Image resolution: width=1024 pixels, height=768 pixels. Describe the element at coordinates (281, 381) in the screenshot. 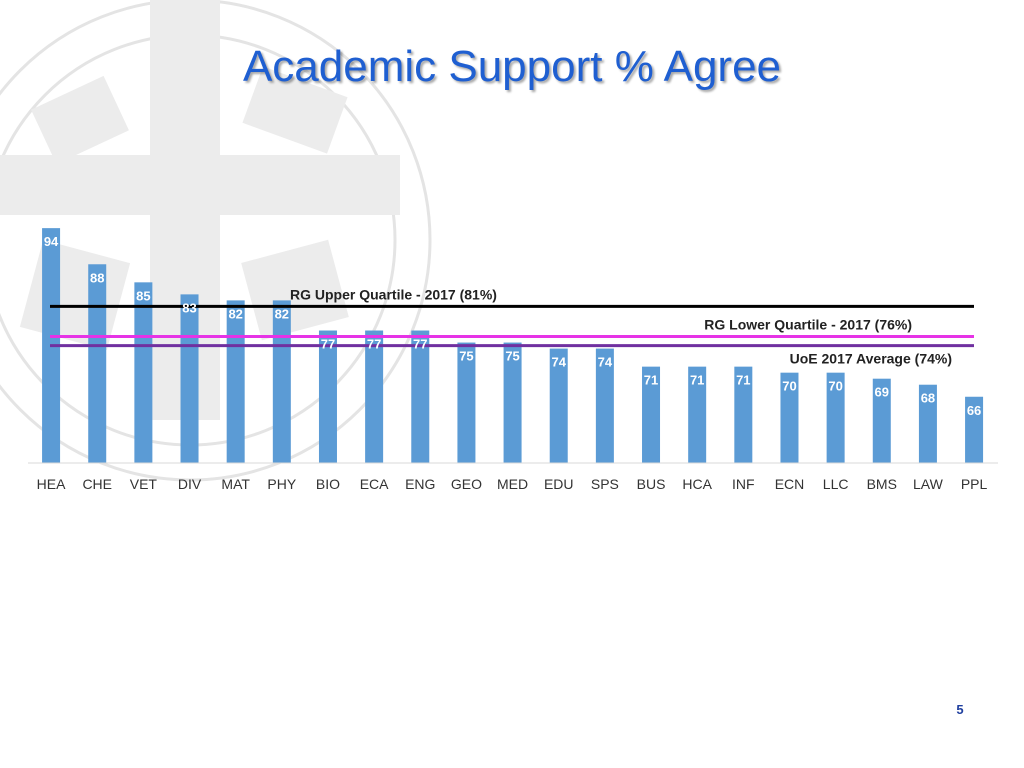

I see `bar-phy` at that location.